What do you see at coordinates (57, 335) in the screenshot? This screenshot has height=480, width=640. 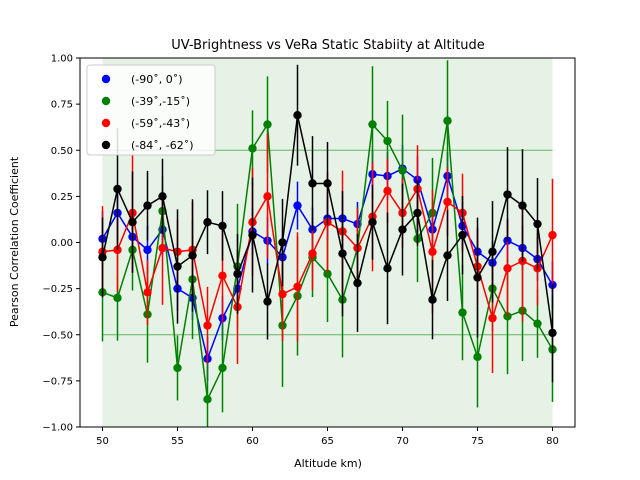 I see `y-tick-label: −0.50` at bounding box center [57, 335].